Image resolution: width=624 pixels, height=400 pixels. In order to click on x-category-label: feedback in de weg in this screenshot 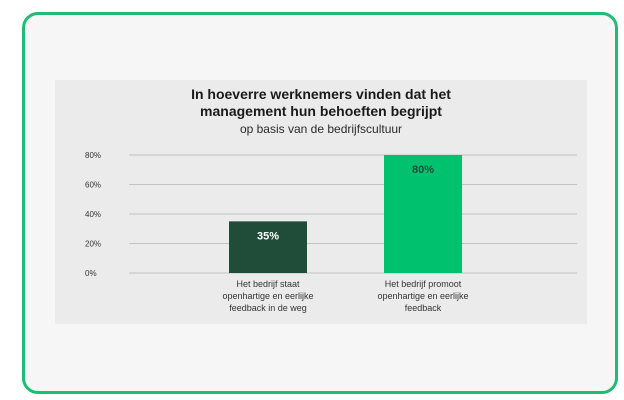, I will do `click(268, 308)`.